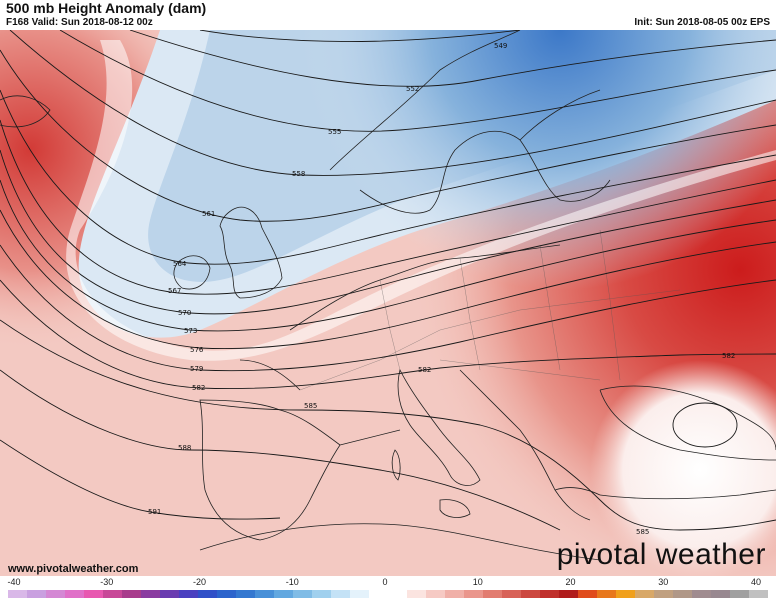  Describe the element at coordinates (106, 8) in the screenshot. I see `map-title: 500 mb Height Anomaly (dam)` at that location.